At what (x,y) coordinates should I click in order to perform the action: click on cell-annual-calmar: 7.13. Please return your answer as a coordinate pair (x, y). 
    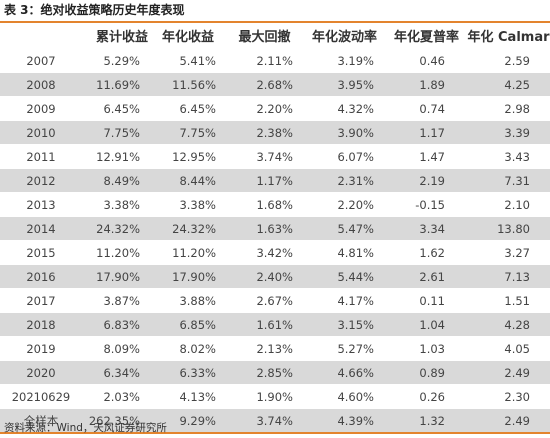
    Looking at the image, I should click on (508, 276).